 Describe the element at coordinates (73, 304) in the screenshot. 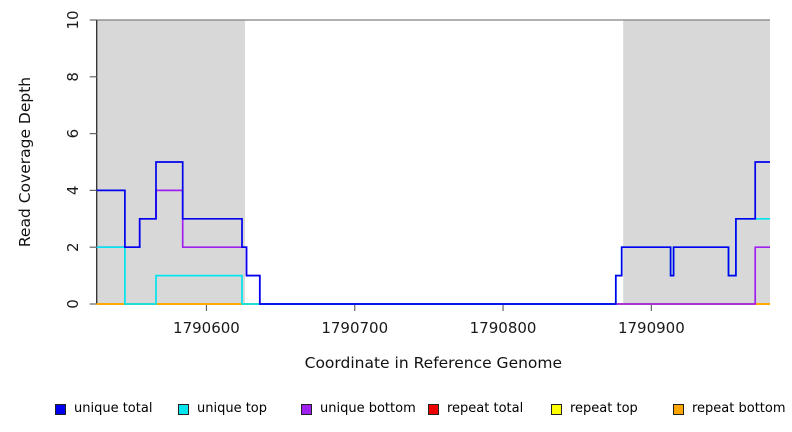

I see `y-tick-label: 0` at that location.